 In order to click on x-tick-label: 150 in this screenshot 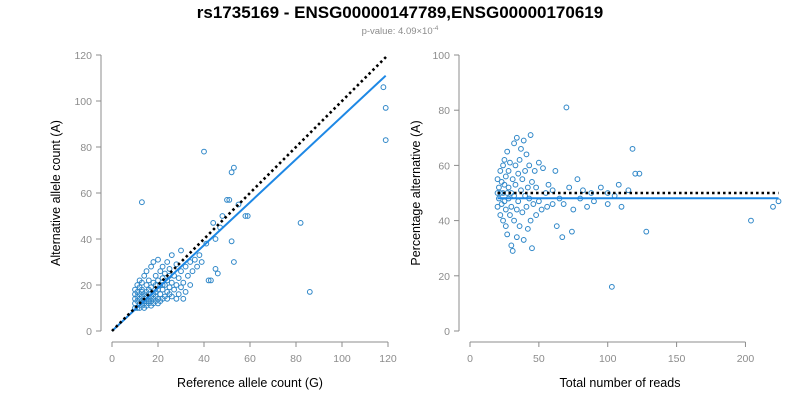, I will do `click(677, 359)`.